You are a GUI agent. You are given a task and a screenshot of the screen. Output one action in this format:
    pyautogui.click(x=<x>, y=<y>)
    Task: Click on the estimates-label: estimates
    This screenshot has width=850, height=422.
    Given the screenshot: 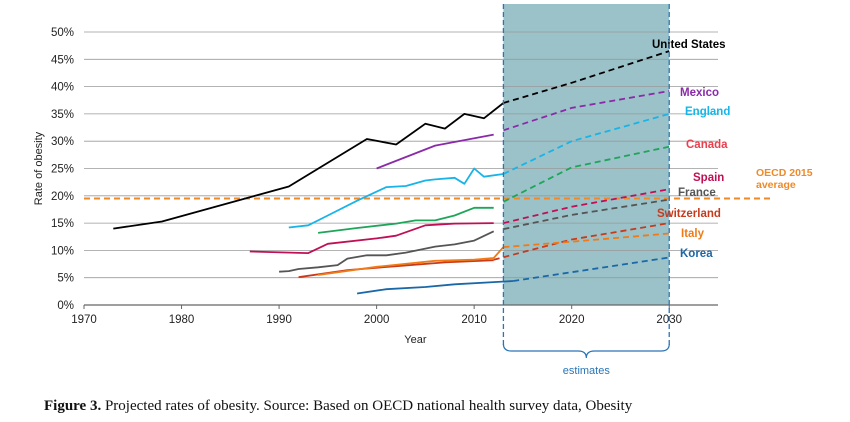 What is the action you would take?
    pyautogui.click(x=587, y=371)
    